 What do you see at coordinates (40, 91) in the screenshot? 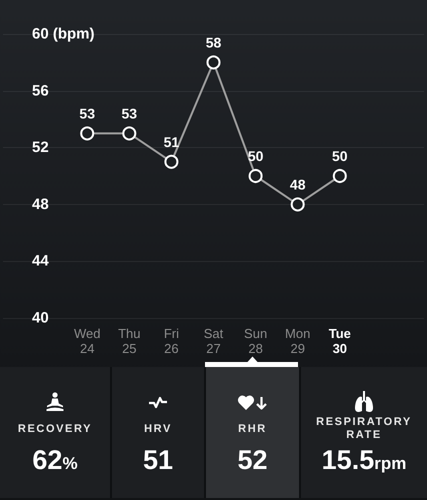
I see `y-tick-label: 56` at bounding box center [40, 91].